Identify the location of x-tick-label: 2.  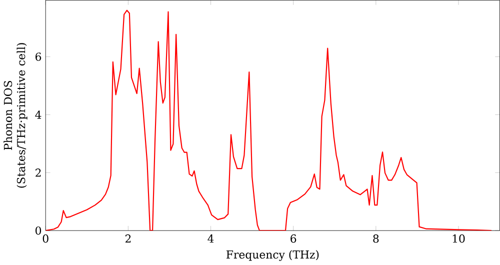
(128, 238).